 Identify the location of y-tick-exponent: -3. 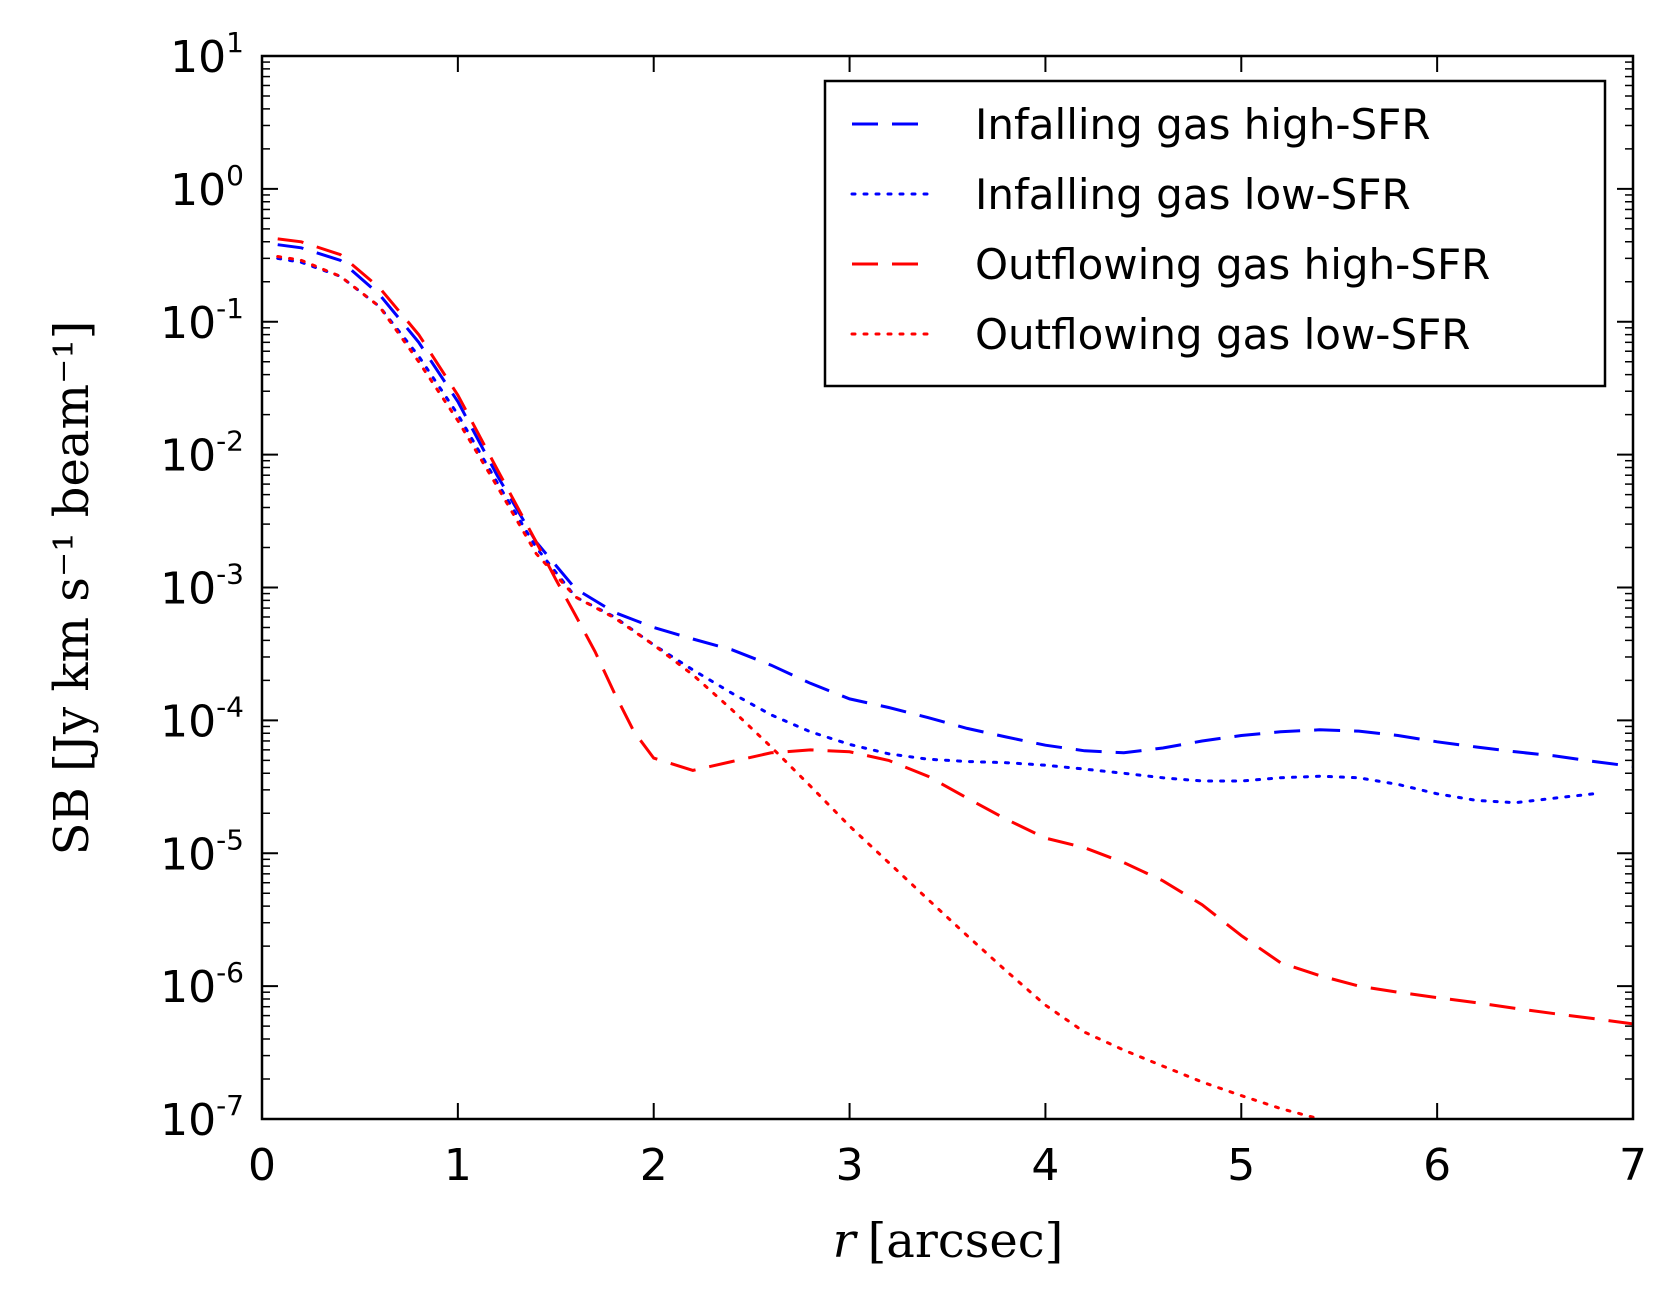
(230, 574).